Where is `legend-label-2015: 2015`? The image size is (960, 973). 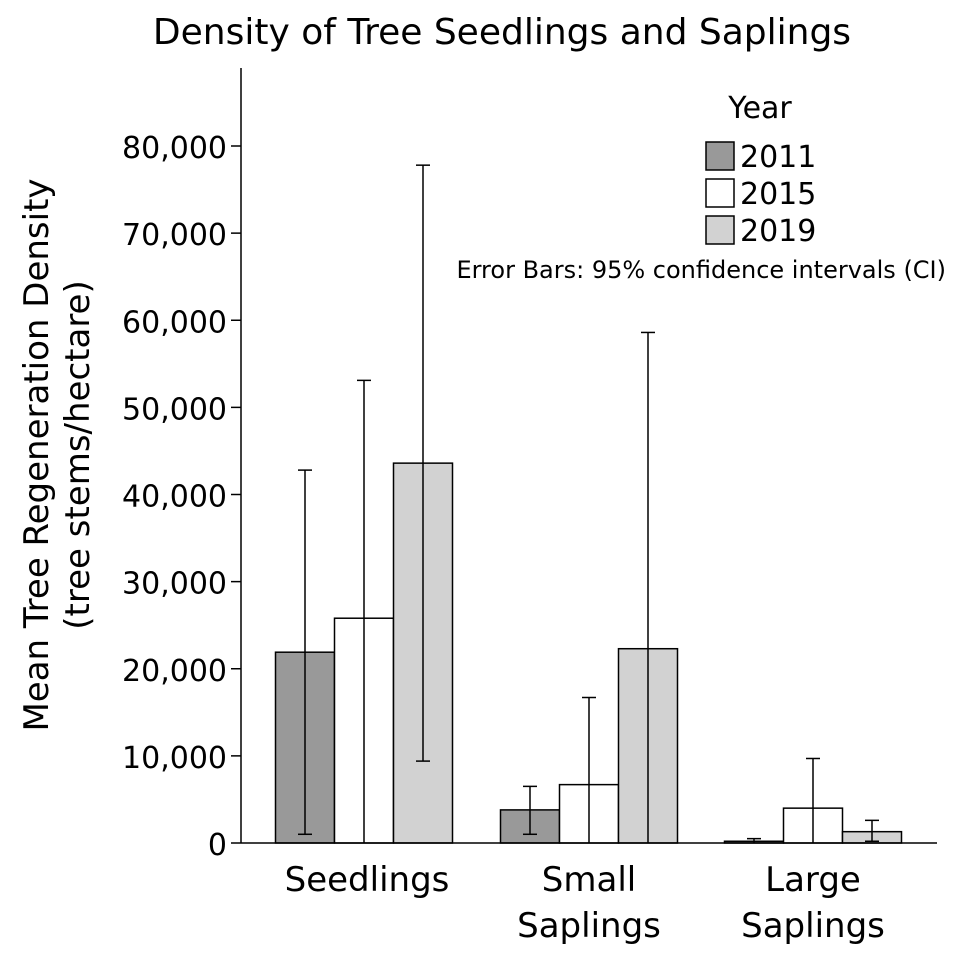
legend-label-2015: 2015 is located at coordinates (778, 194).